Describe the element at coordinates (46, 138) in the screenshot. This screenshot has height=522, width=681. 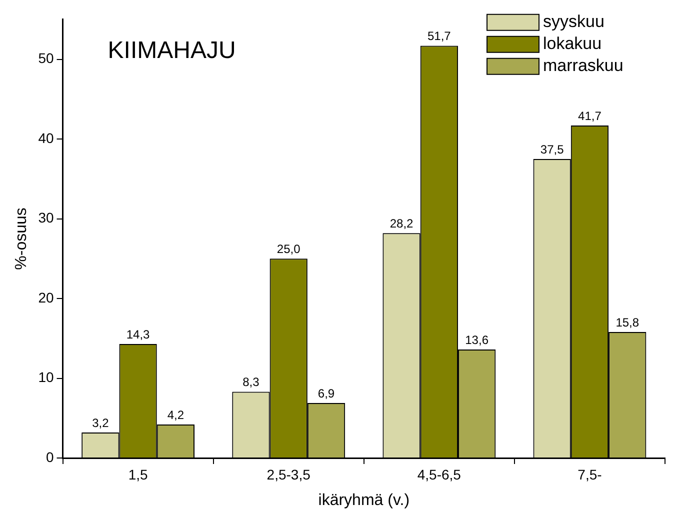
I see `y-tick-label: 40` at that location.